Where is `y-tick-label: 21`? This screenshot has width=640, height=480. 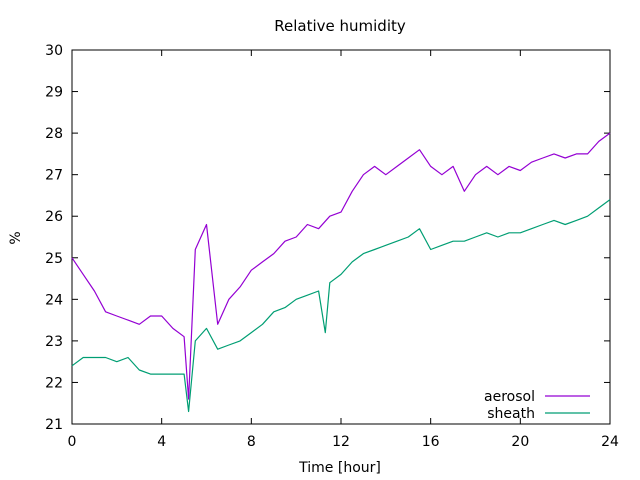 y-tick-label: 21 is located at coordinates (54, 425).